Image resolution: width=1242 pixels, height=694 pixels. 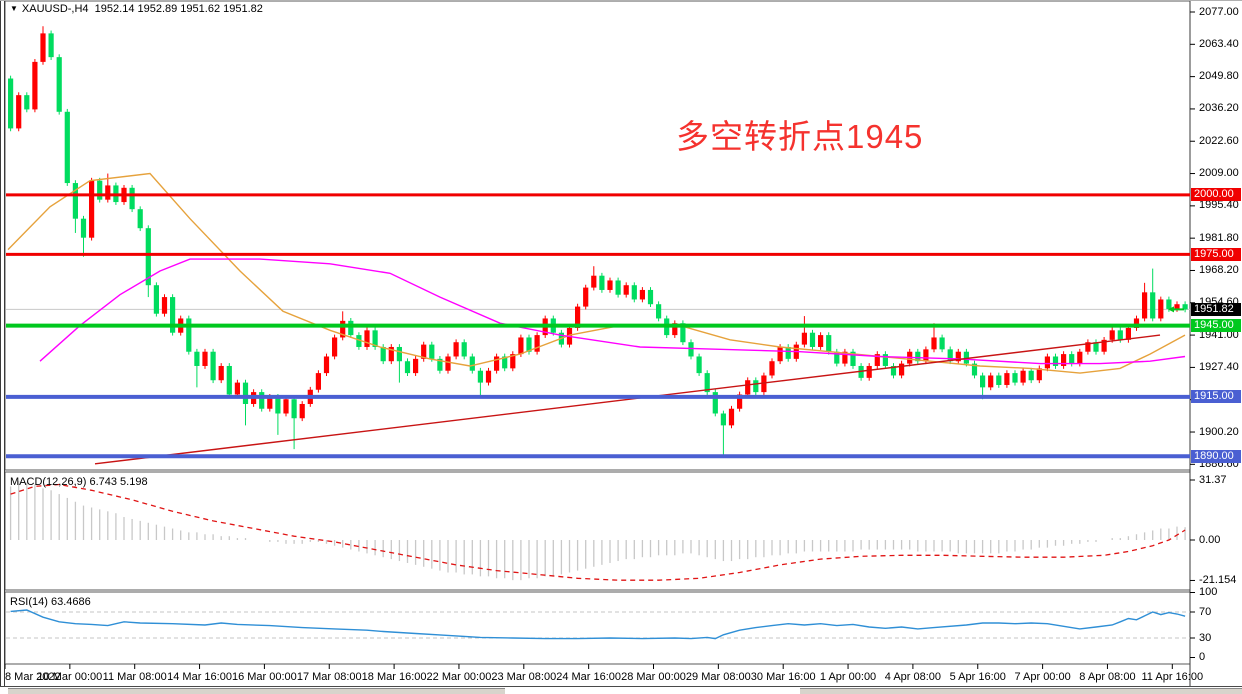 What do you see at coordinates (178, 9) in the screenshot?
I see `ohlc-values: 1952.14 1952.89 1951.62 1951.82` at bounding box center [178, 9].